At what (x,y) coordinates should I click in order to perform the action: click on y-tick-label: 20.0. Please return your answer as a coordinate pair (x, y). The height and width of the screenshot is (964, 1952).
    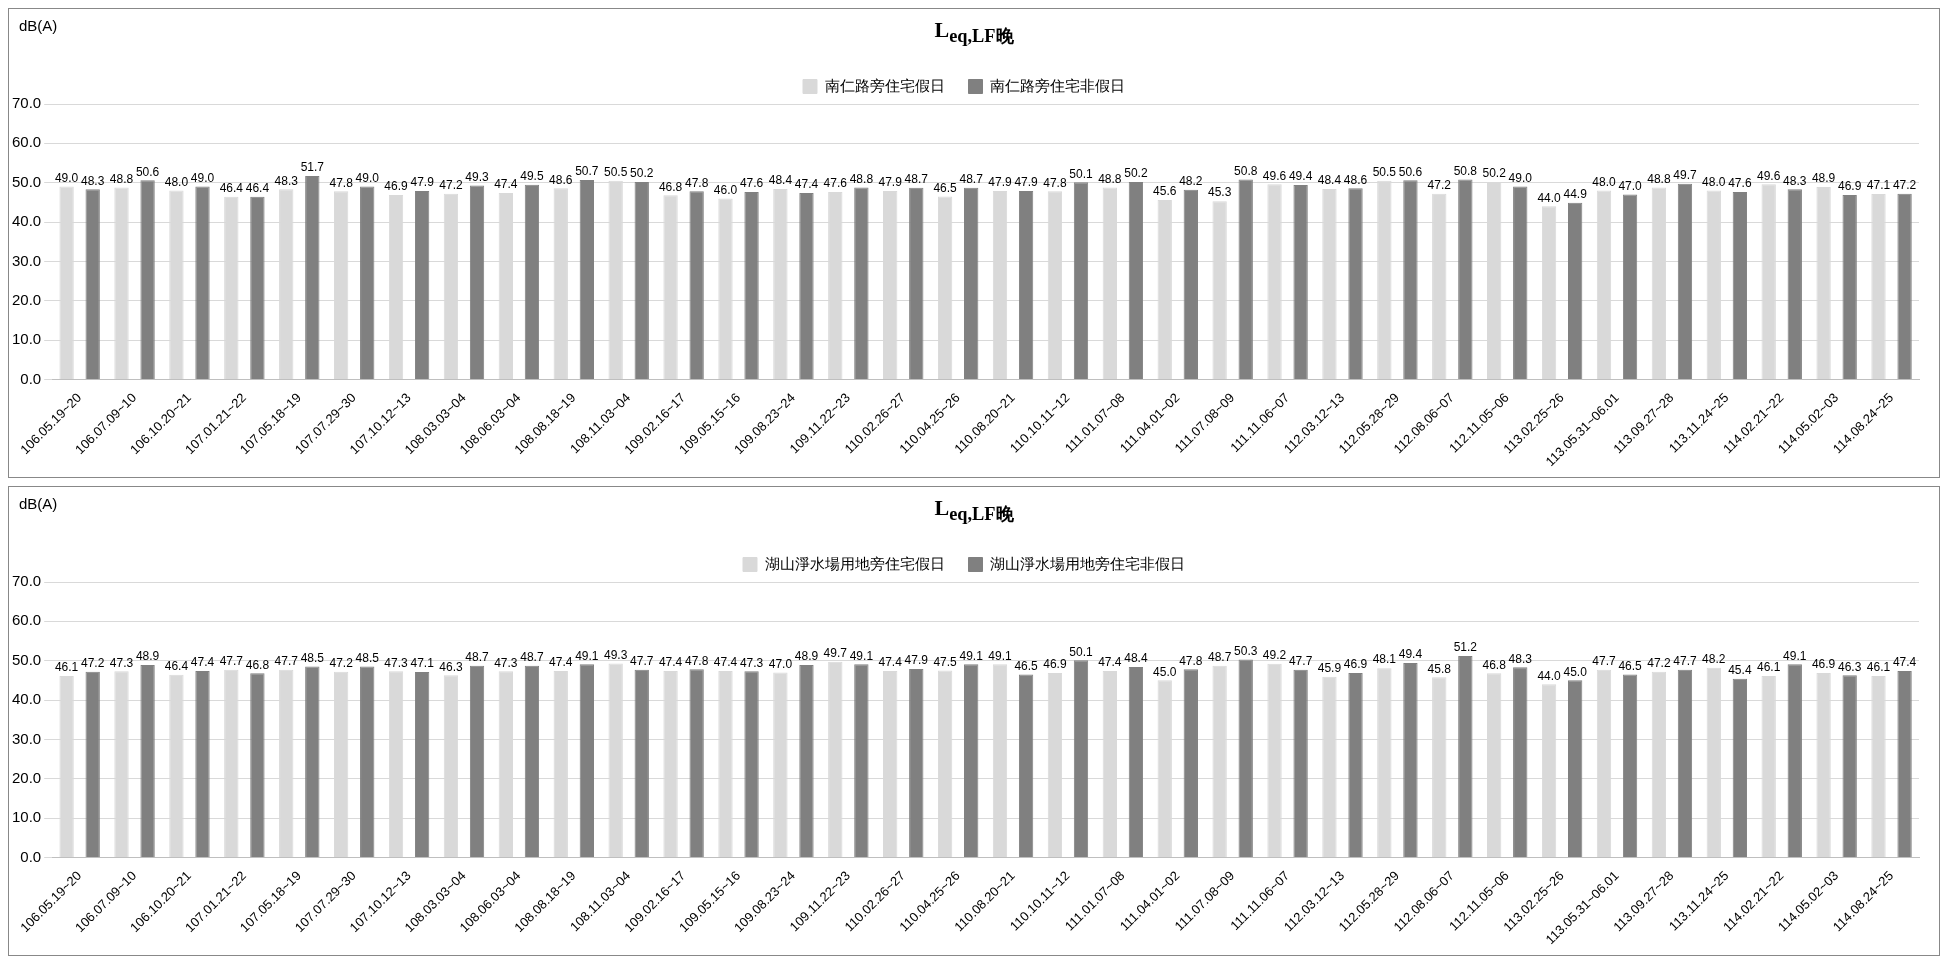
    Looking at the image, I should click on (26, 777).